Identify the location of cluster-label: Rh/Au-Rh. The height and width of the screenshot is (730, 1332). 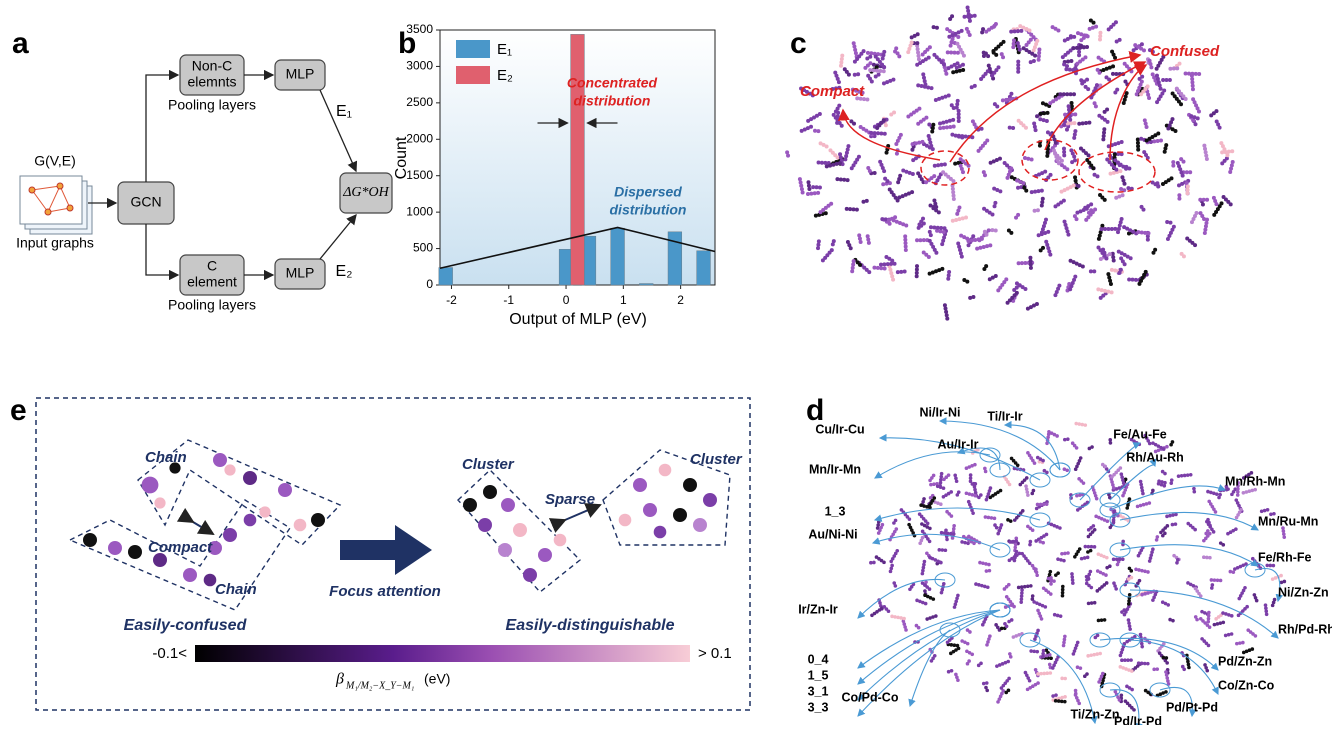
(1155, 457).